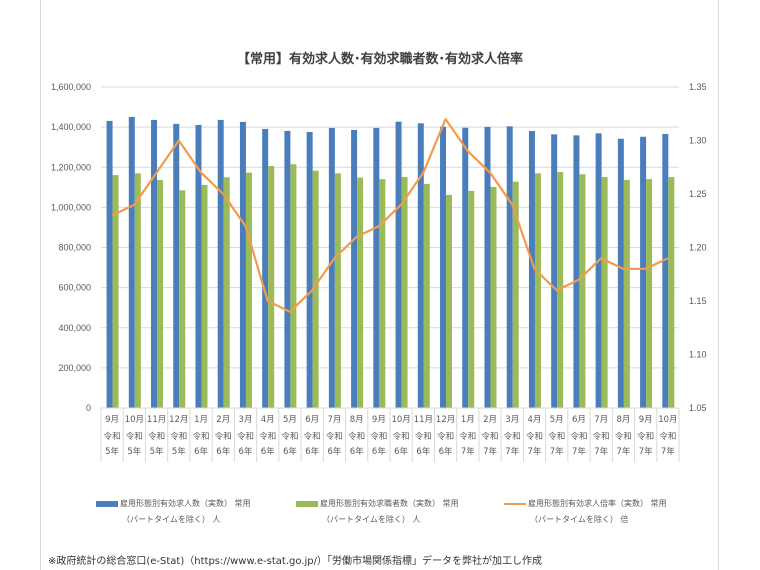 This screenshot has width=760, height=570. Describe the element at coordinates (71, 127) in the screenshot. I see `left-tick-label: 1,400,000` at that location.